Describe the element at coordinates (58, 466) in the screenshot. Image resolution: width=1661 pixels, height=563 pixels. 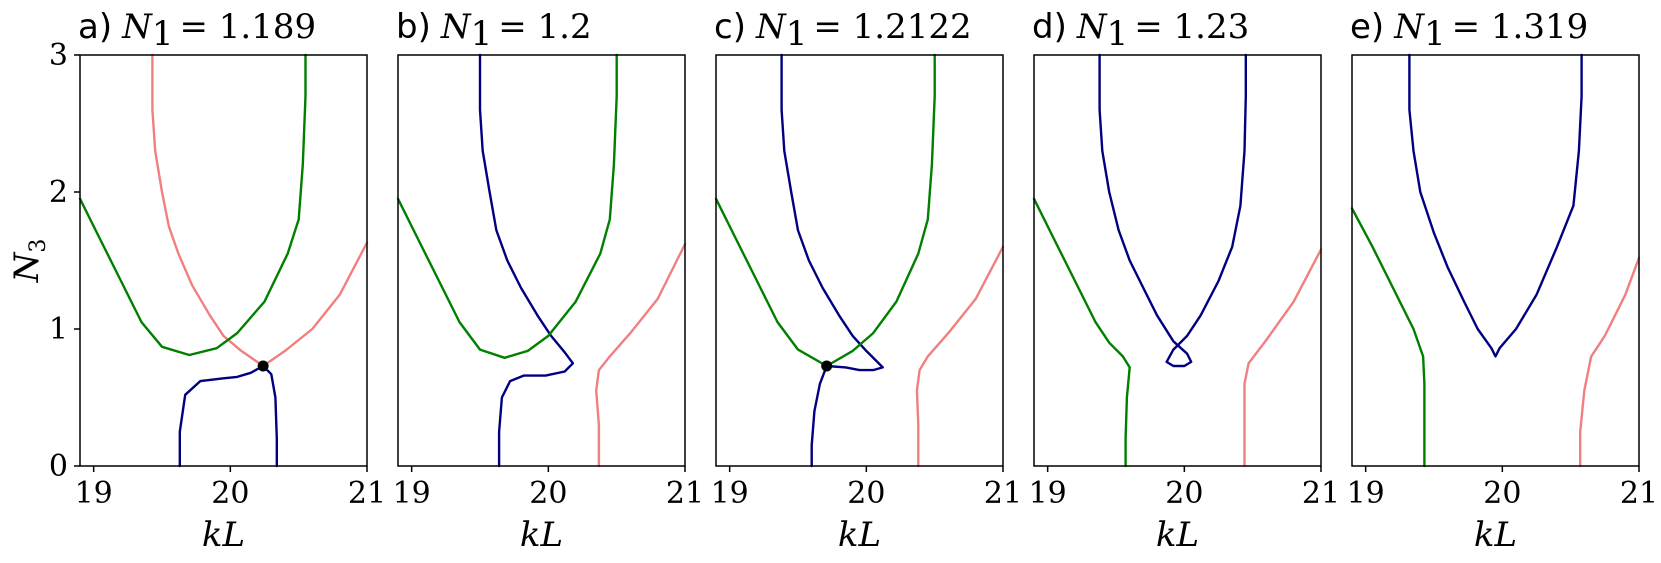
I see `y-tick-label: 0` at that location.